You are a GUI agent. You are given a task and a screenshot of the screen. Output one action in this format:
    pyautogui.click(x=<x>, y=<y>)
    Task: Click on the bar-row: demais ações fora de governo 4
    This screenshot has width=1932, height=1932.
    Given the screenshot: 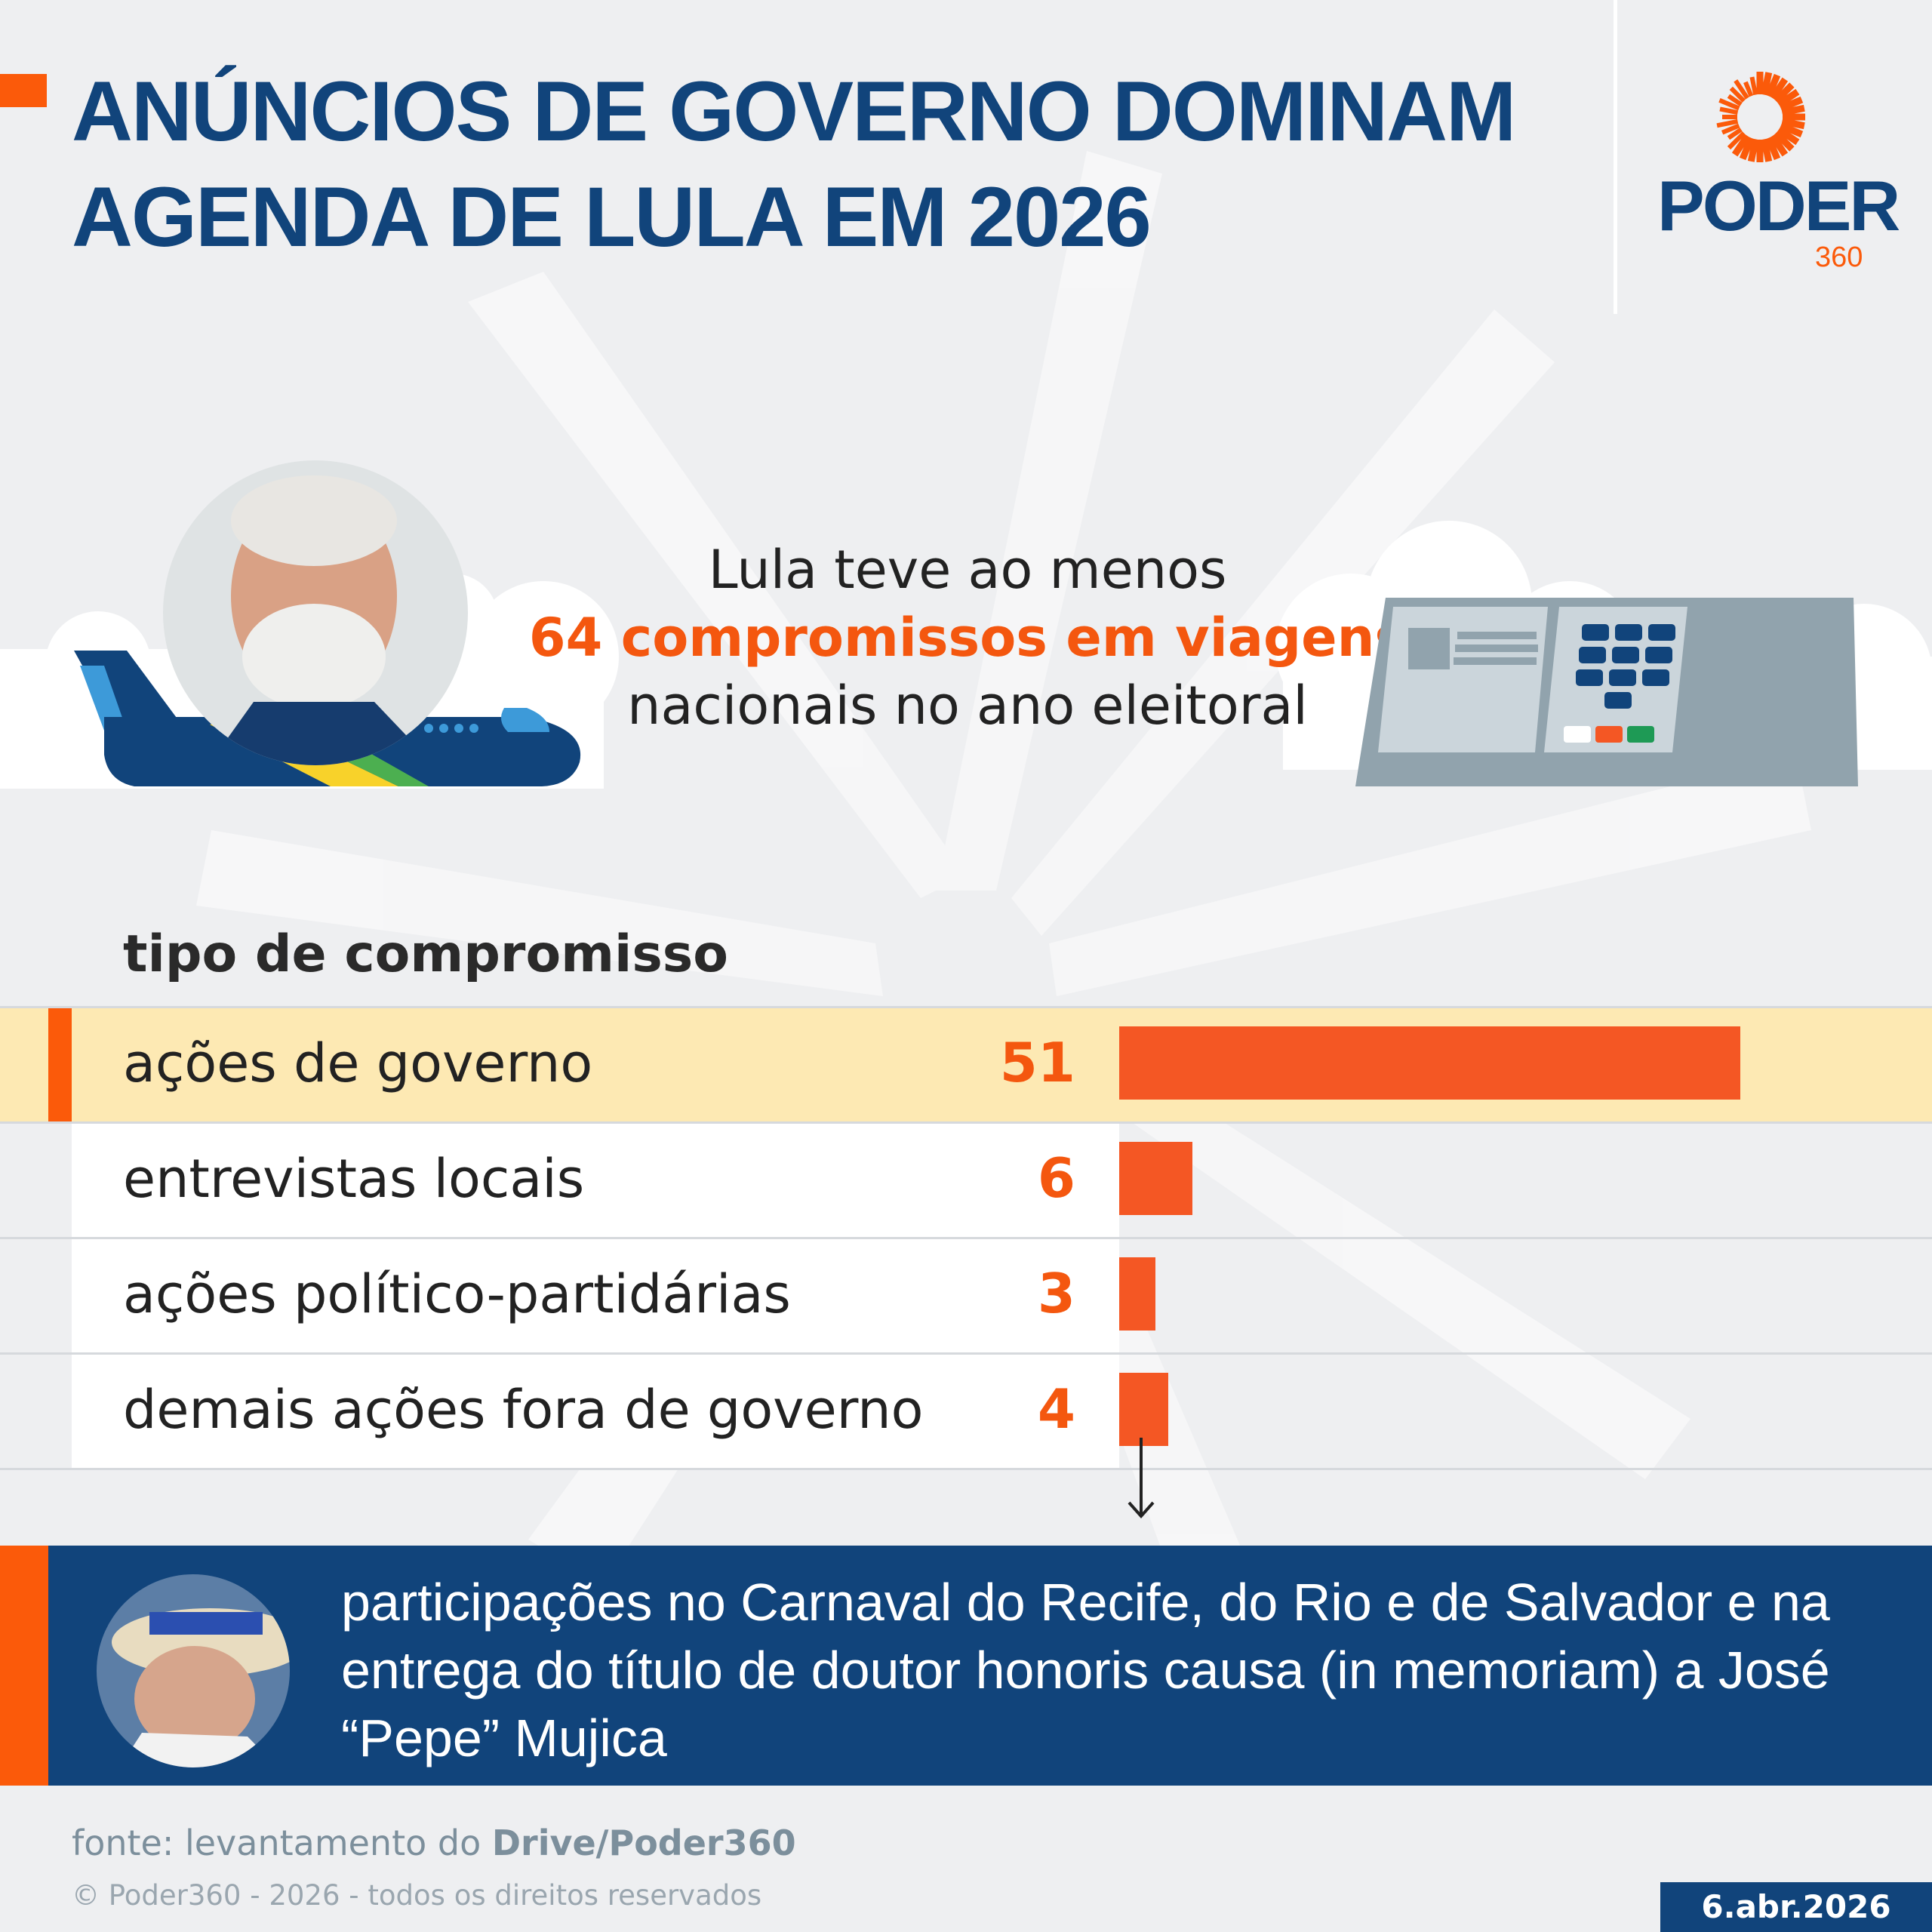 What is the action you would take?
    pyautogui.click(x=966, y=1410)
    